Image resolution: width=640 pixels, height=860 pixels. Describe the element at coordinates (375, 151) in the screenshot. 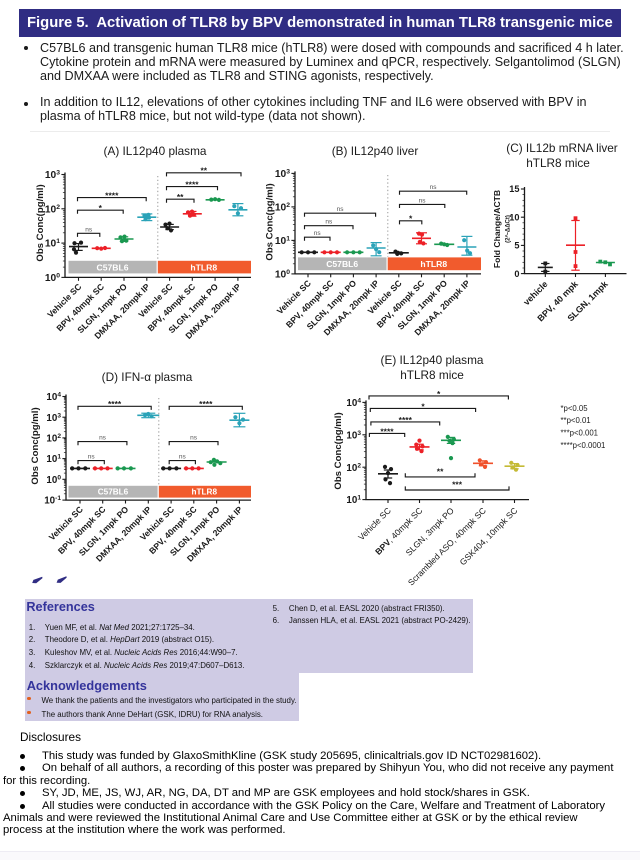

I see `svg-text: (B) IL12p40 liver` at that location.